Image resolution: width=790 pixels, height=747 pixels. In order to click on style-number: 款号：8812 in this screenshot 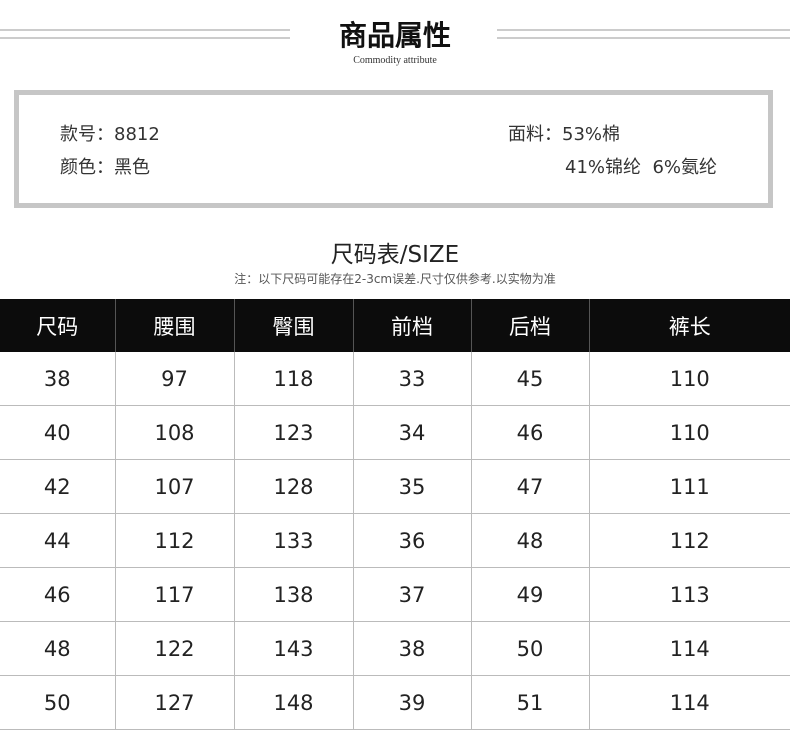, I will do `click(110, 134)`.